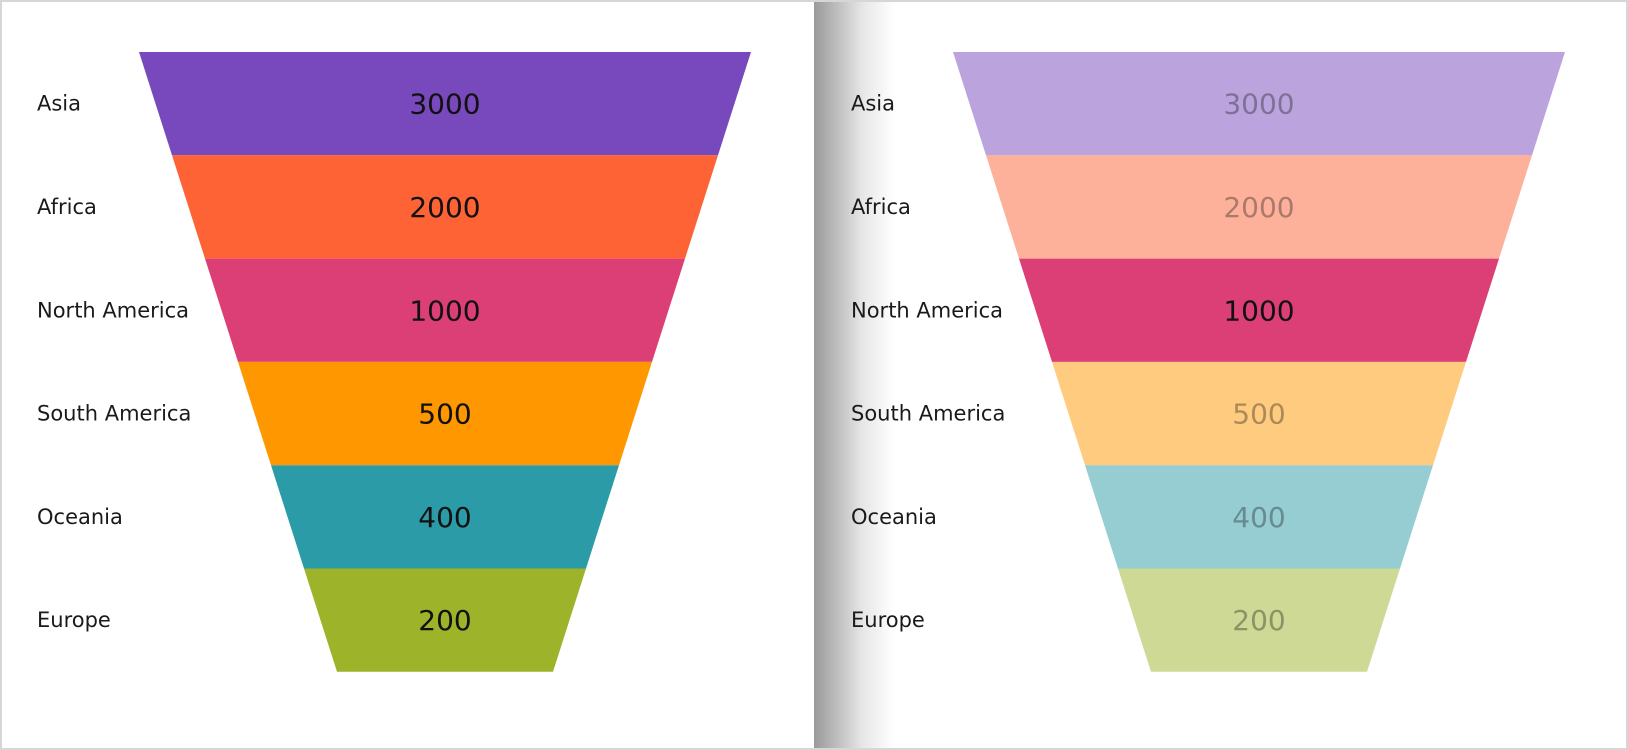 The height and width of the screenshot is (750, 1628). Describe the element at coordinates (854, 375) in the screenshot. I see `panel-divider` at that location.